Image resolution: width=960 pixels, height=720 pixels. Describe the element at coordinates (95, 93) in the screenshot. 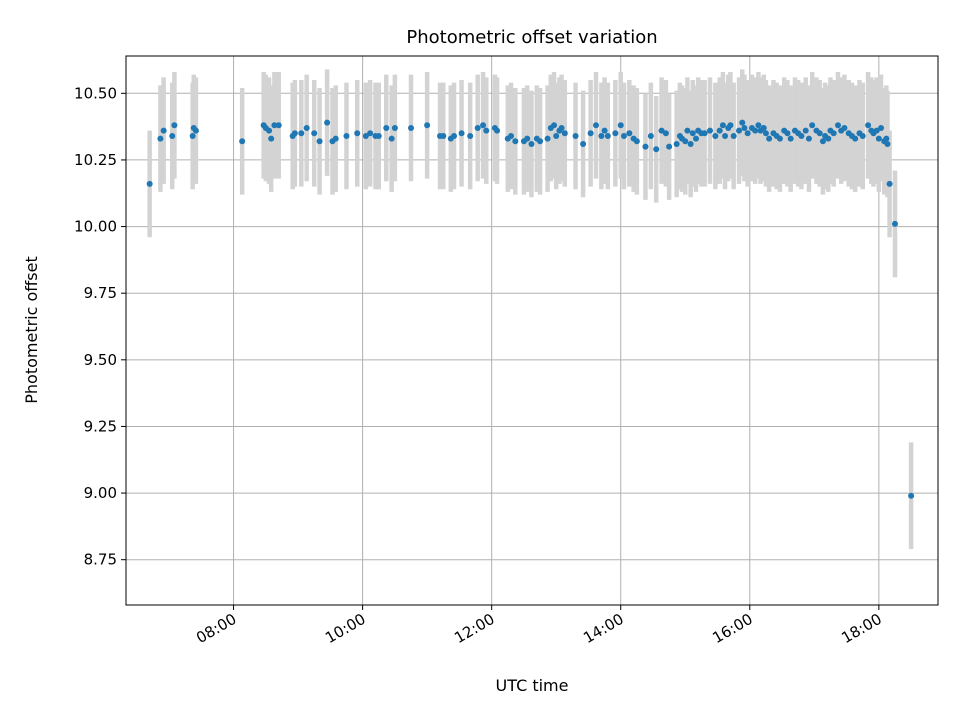

I see `y-tick-label: 10.50` at that location.